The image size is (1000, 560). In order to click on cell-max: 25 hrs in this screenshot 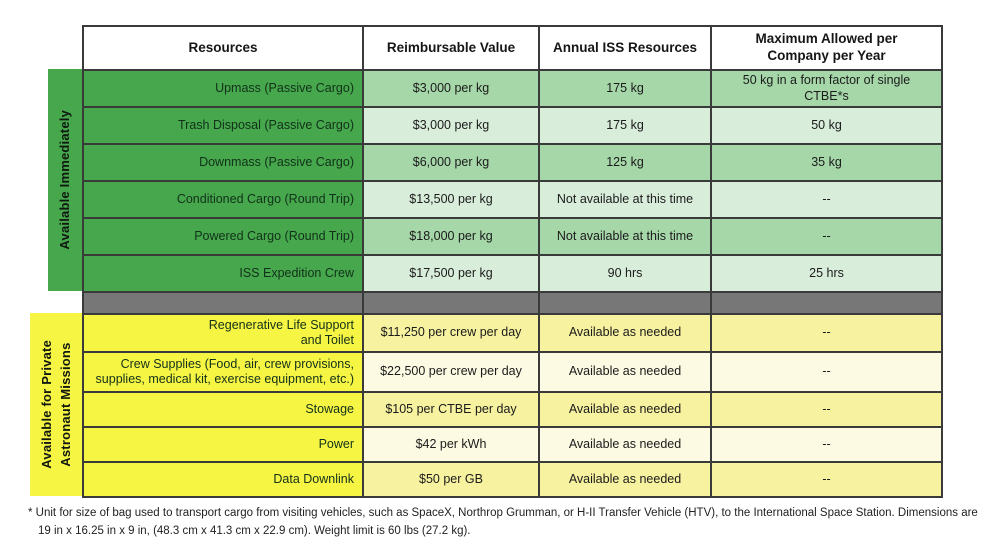, I will do `click(826, 274)`.